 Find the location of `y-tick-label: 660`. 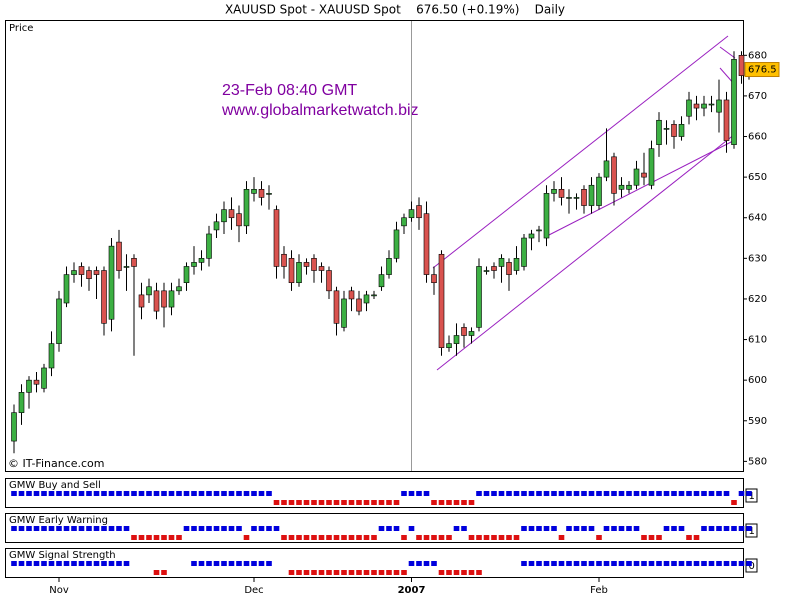

y-tick-label: 660 is located at coordinates (757, 137).